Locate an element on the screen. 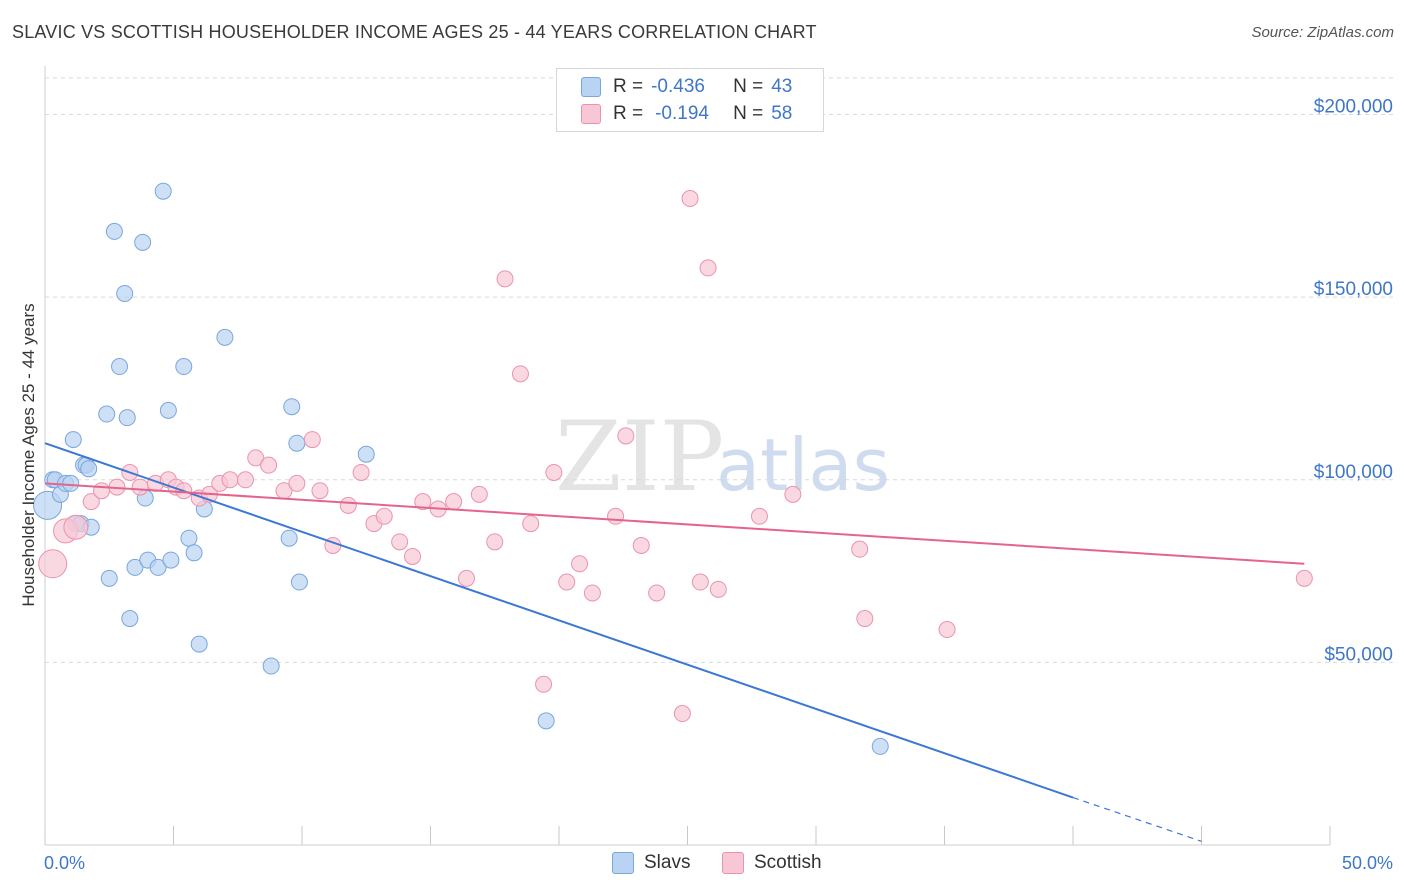  legend-swatch-slavs is located at coordinates (591, 87).